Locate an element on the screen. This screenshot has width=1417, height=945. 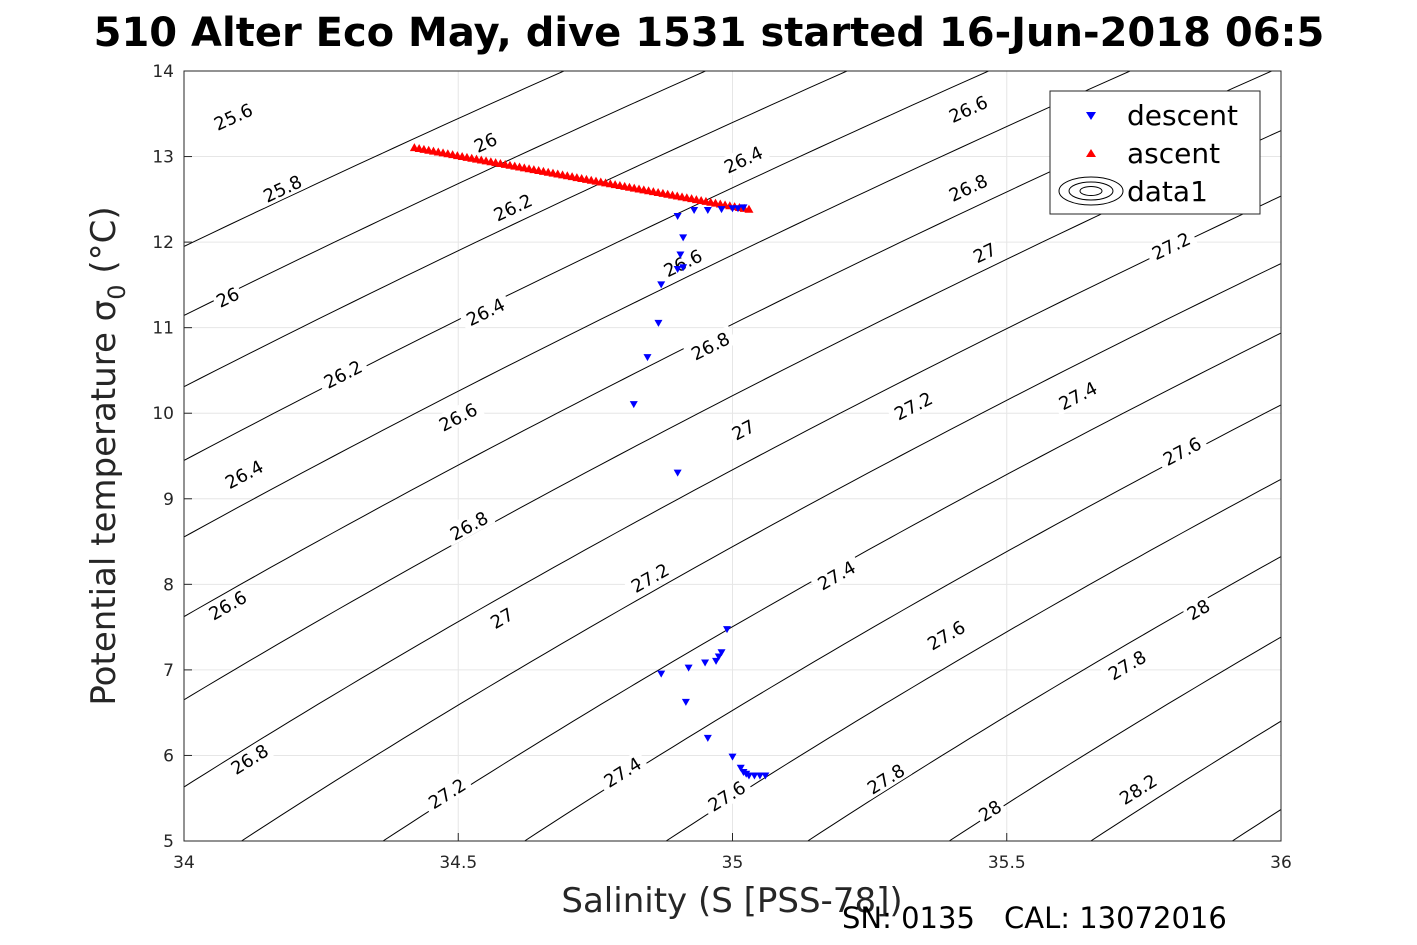
y-axis-label: Potential temperature σ0 (°C) is located at coordinates (107, 455).